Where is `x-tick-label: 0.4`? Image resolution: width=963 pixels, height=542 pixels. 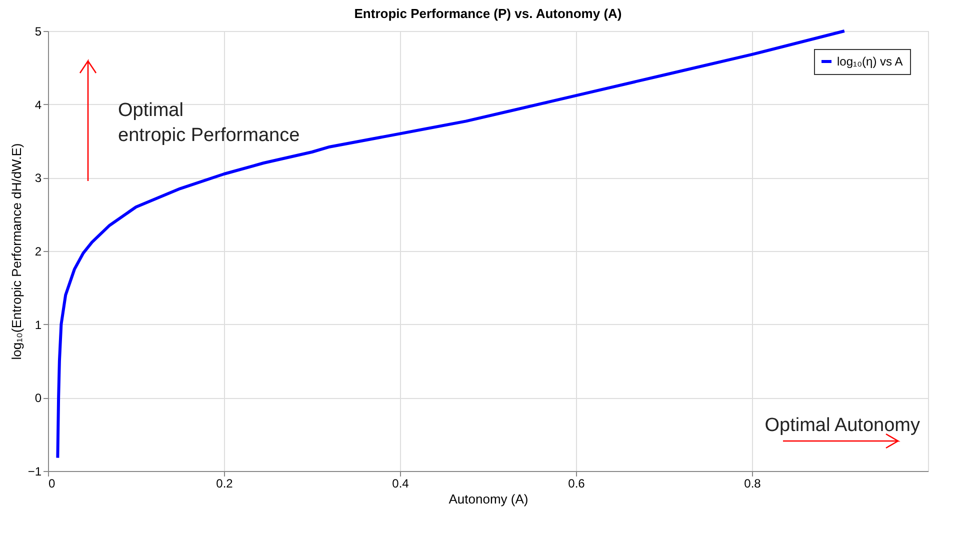 x-tick-label: 0.4 is located at coordinates (401, 483).